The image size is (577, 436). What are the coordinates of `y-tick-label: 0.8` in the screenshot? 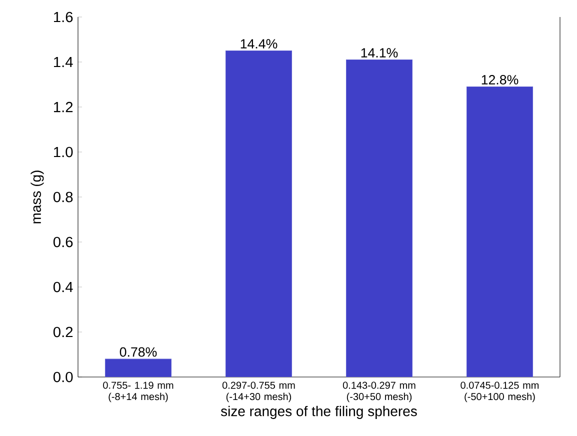 It's located at (63, 197).